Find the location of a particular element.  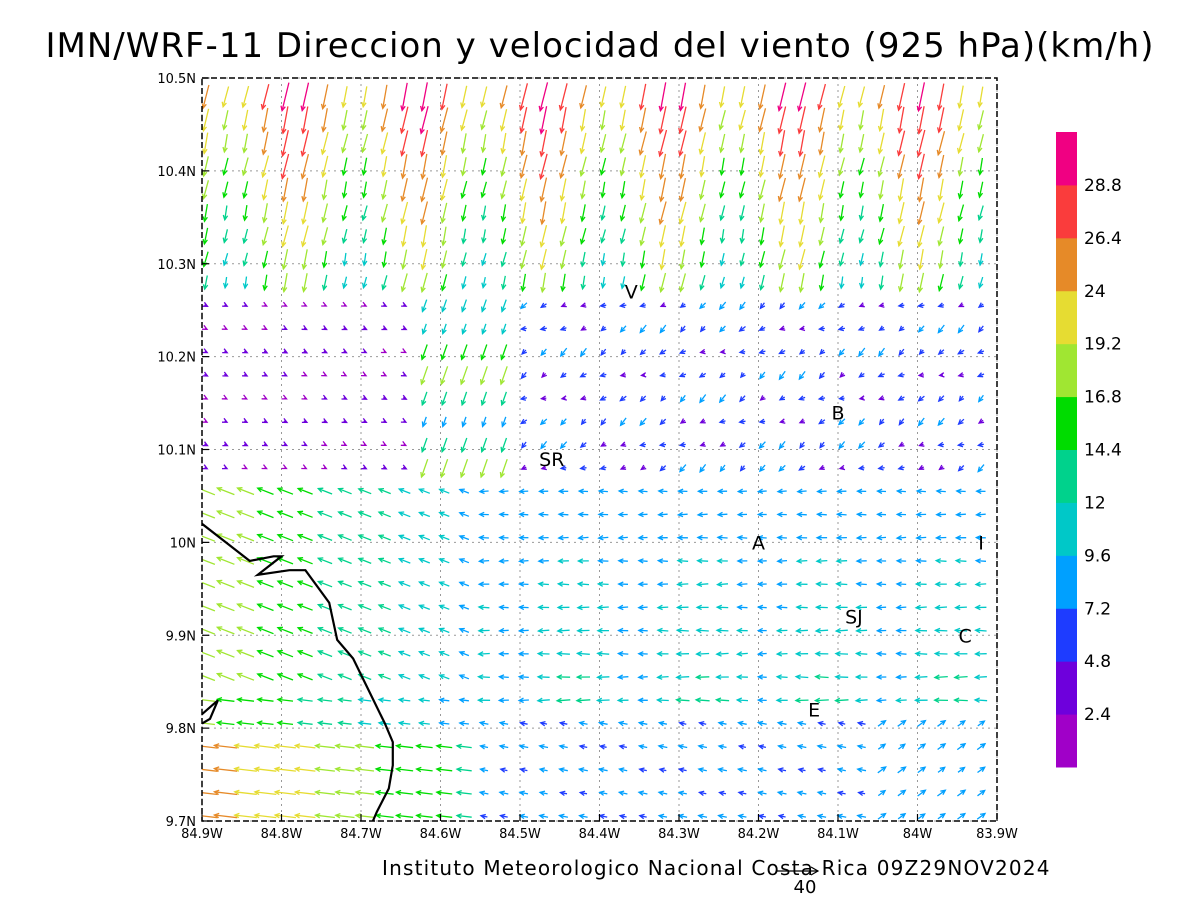

reference-vector: 40 is located at coordinates (798, 882).